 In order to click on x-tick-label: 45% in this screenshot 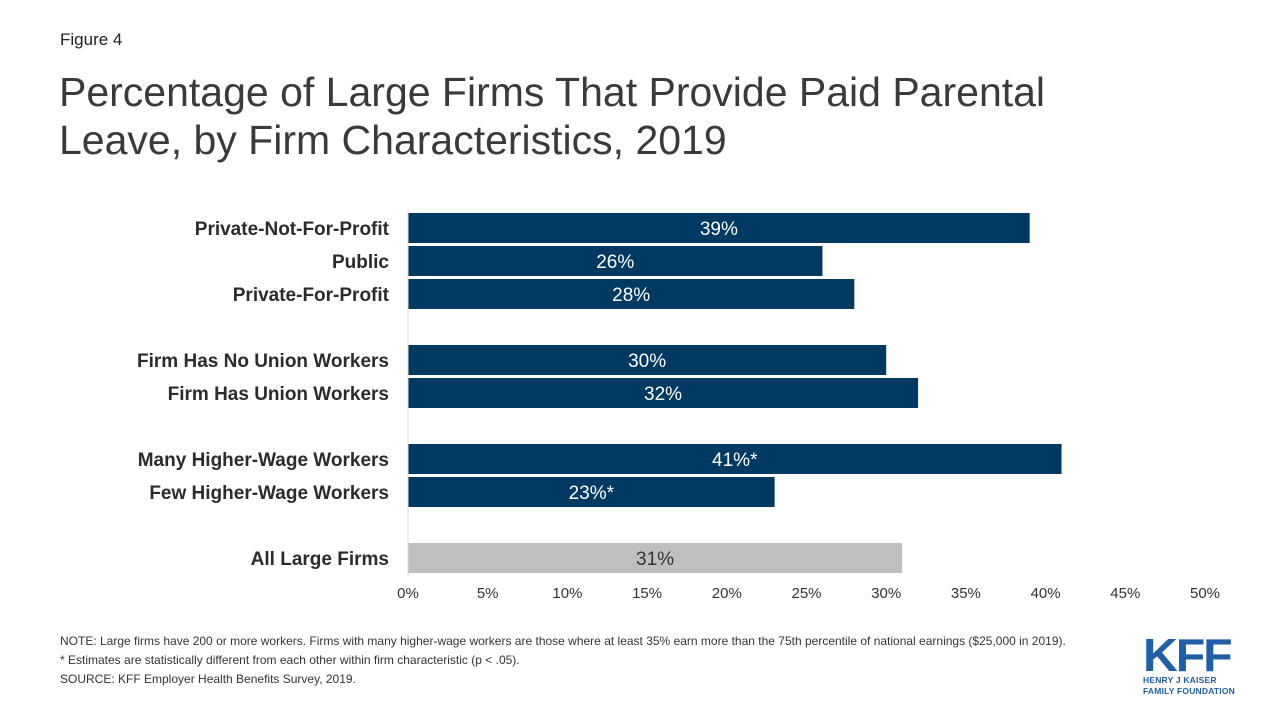, I will do `click(1125, 593)`.